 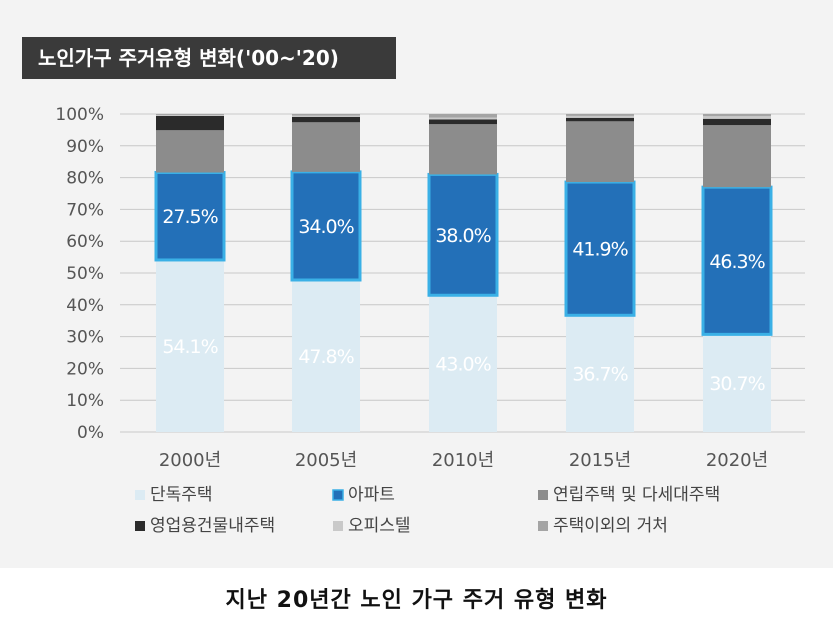 I want to click on data-label: 34.0%, so click(x=325, y=227).